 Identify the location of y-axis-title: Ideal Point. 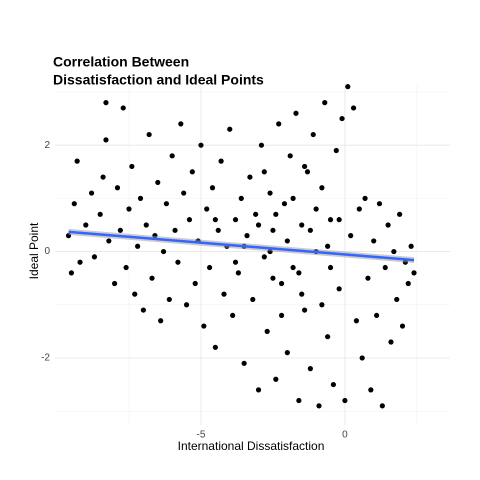
(34, 250).